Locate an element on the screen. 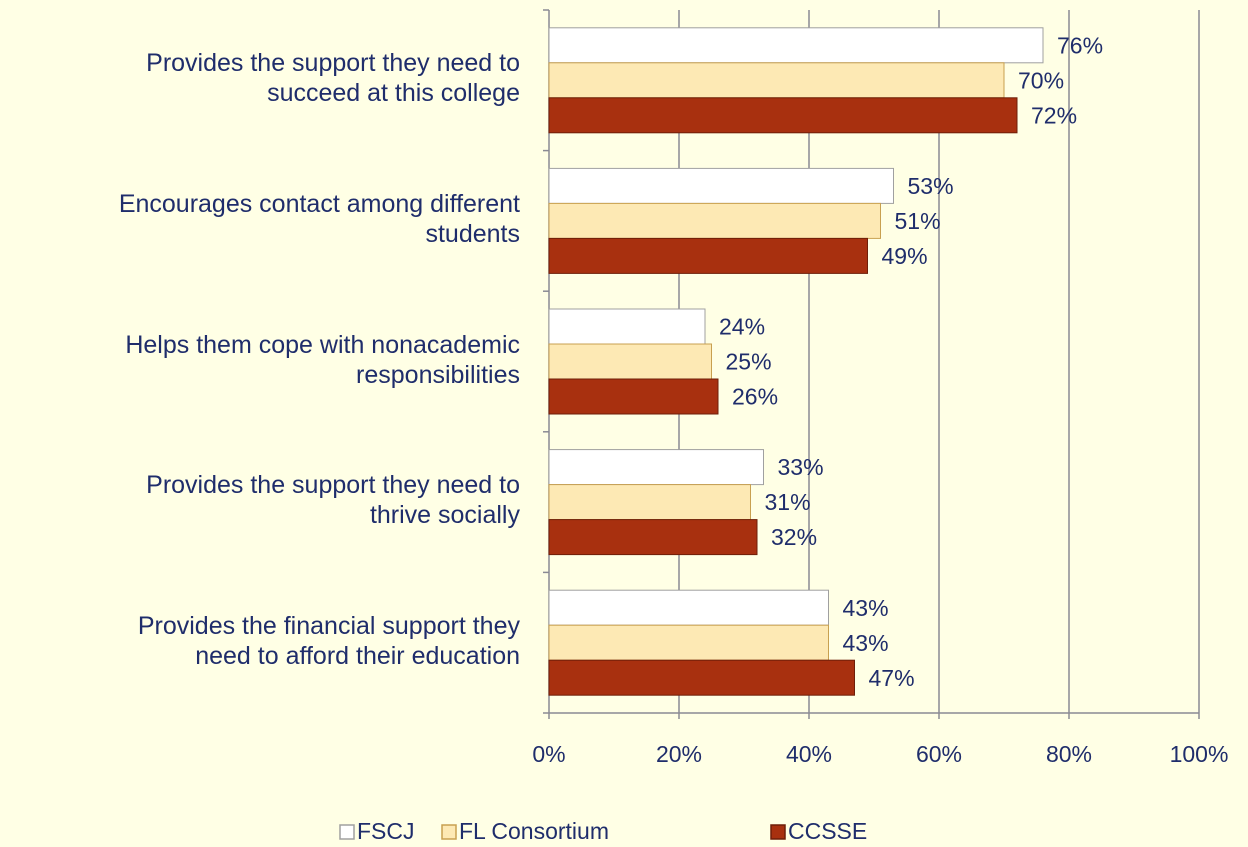 This screenshot has width=1248, height=847. value-label: 33% is located at coordinates (801, 467).